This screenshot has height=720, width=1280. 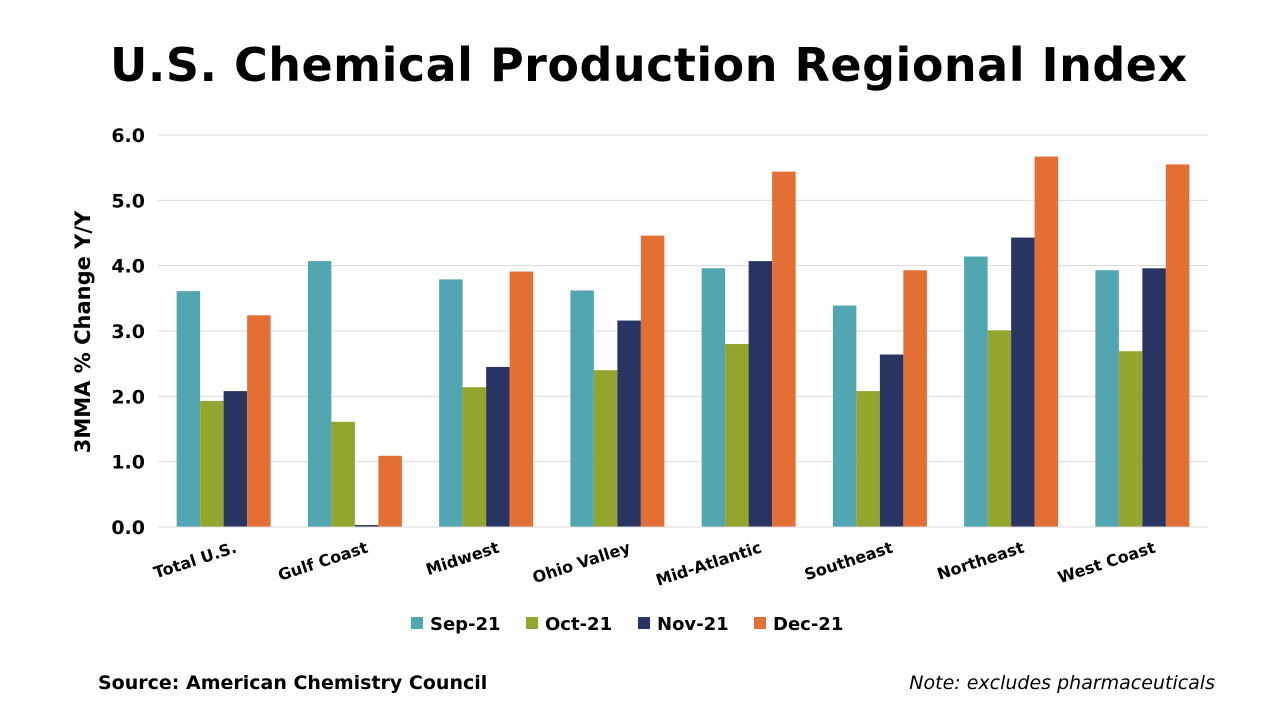 What do you see at coordinates (293, 683) in the screenshot?
I see `source-note: Source: American Chemistry Council` at bounding box center [293, 683].